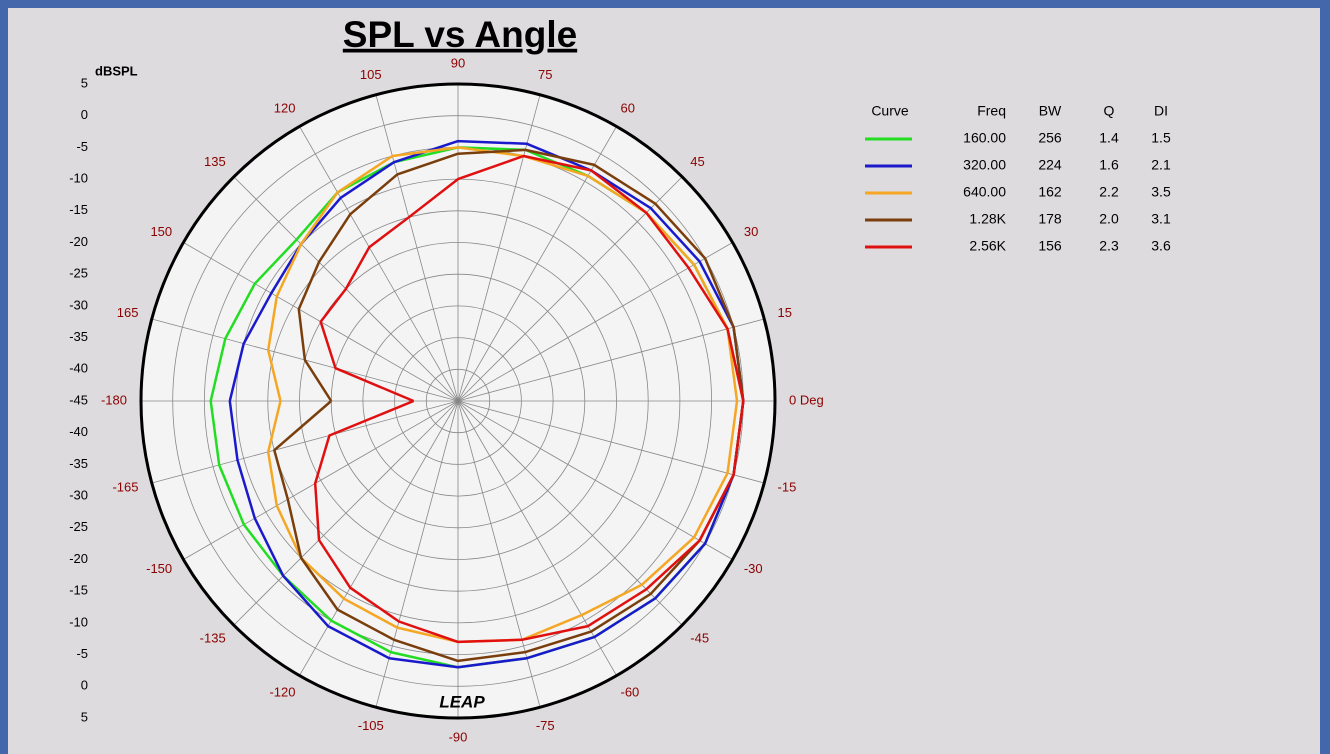 Image resolution: width=1330 pixels, height=754 pixels. What do you see at coordinates (697, 161) in the screenshot?
I see `theta-tick-label: 45` at bounding box center [697, 161].